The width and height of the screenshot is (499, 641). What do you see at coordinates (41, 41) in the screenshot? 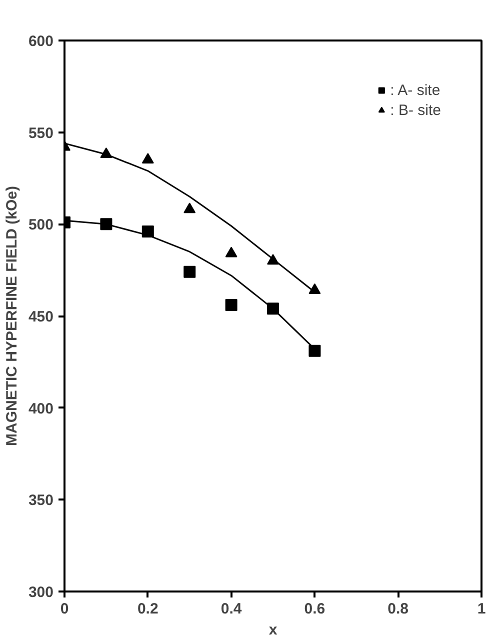
I see `y-tick-label: 600` at bounding box center [41, 41].